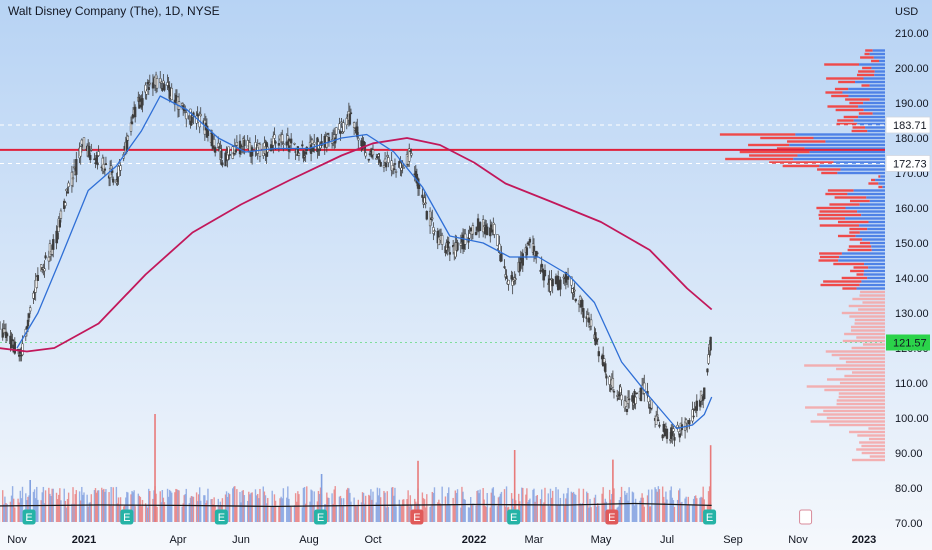 The height and width of the screenshot is (550, 932). What do you see at coordinates (309, 540) in the screenshot?
I see `x-tick-label: Aug` at bounding box center [309, 540].